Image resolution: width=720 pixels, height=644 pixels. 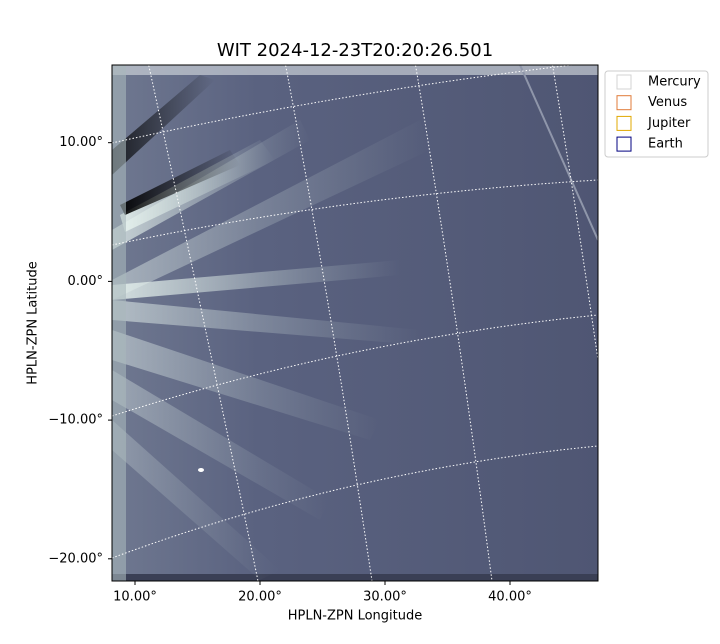 What do you see at coordinates (33, 322) in the screenshot?
I see `y-axis-label: HPLN-ZPN Latitude` at bounding box center [33, 322].